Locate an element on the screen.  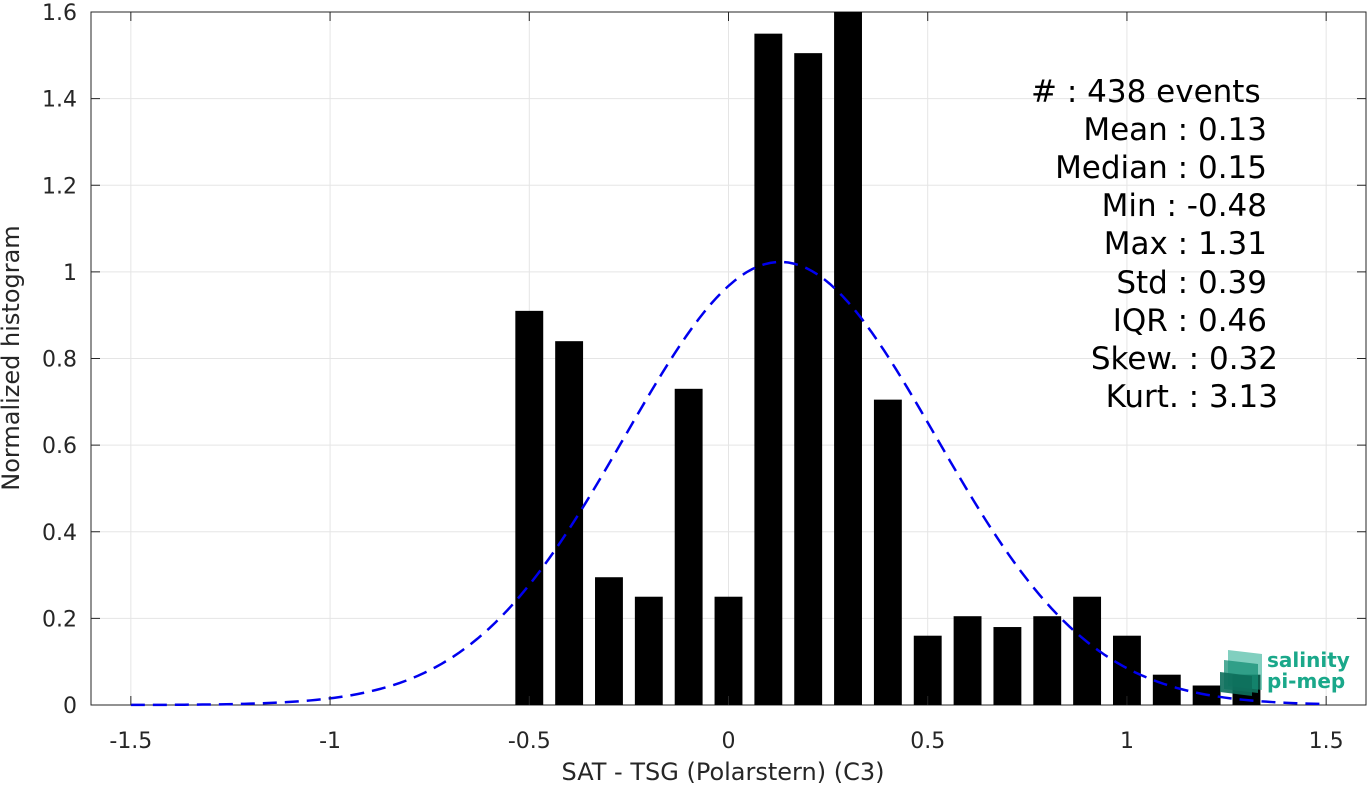
logo-text-pi-mep: pi-mep is located at coordinates (1306, 681).